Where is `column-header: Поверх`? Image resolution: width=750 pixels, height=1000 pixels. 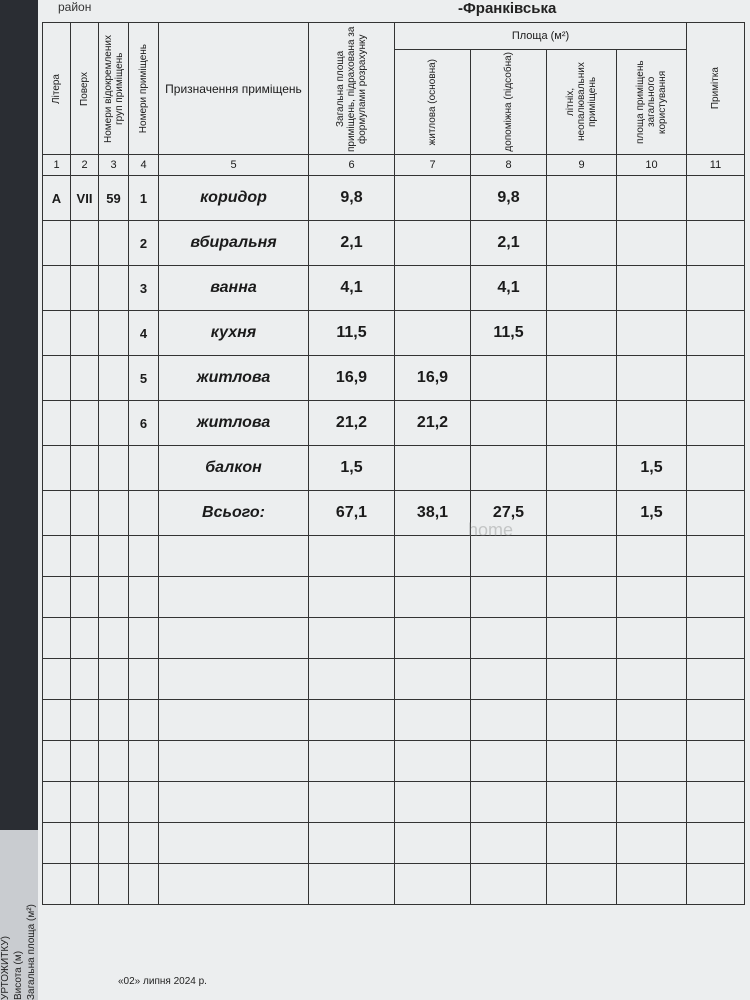 column-header: Поверх is located at coordinates (84, 88).